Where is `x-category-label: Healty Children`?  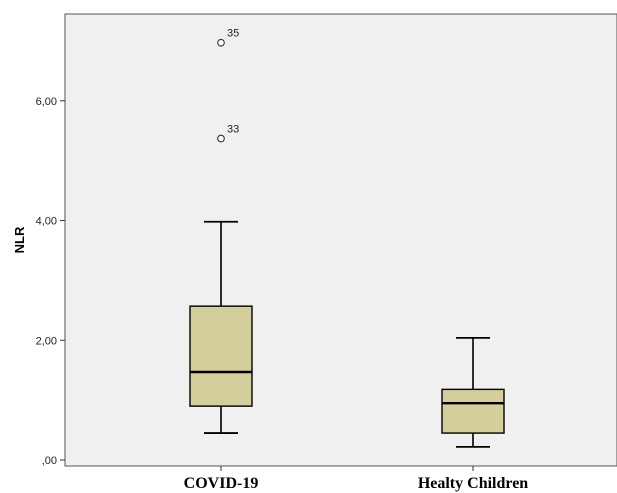 x-category-label: Healty Children is located at coordinates (473, 483).